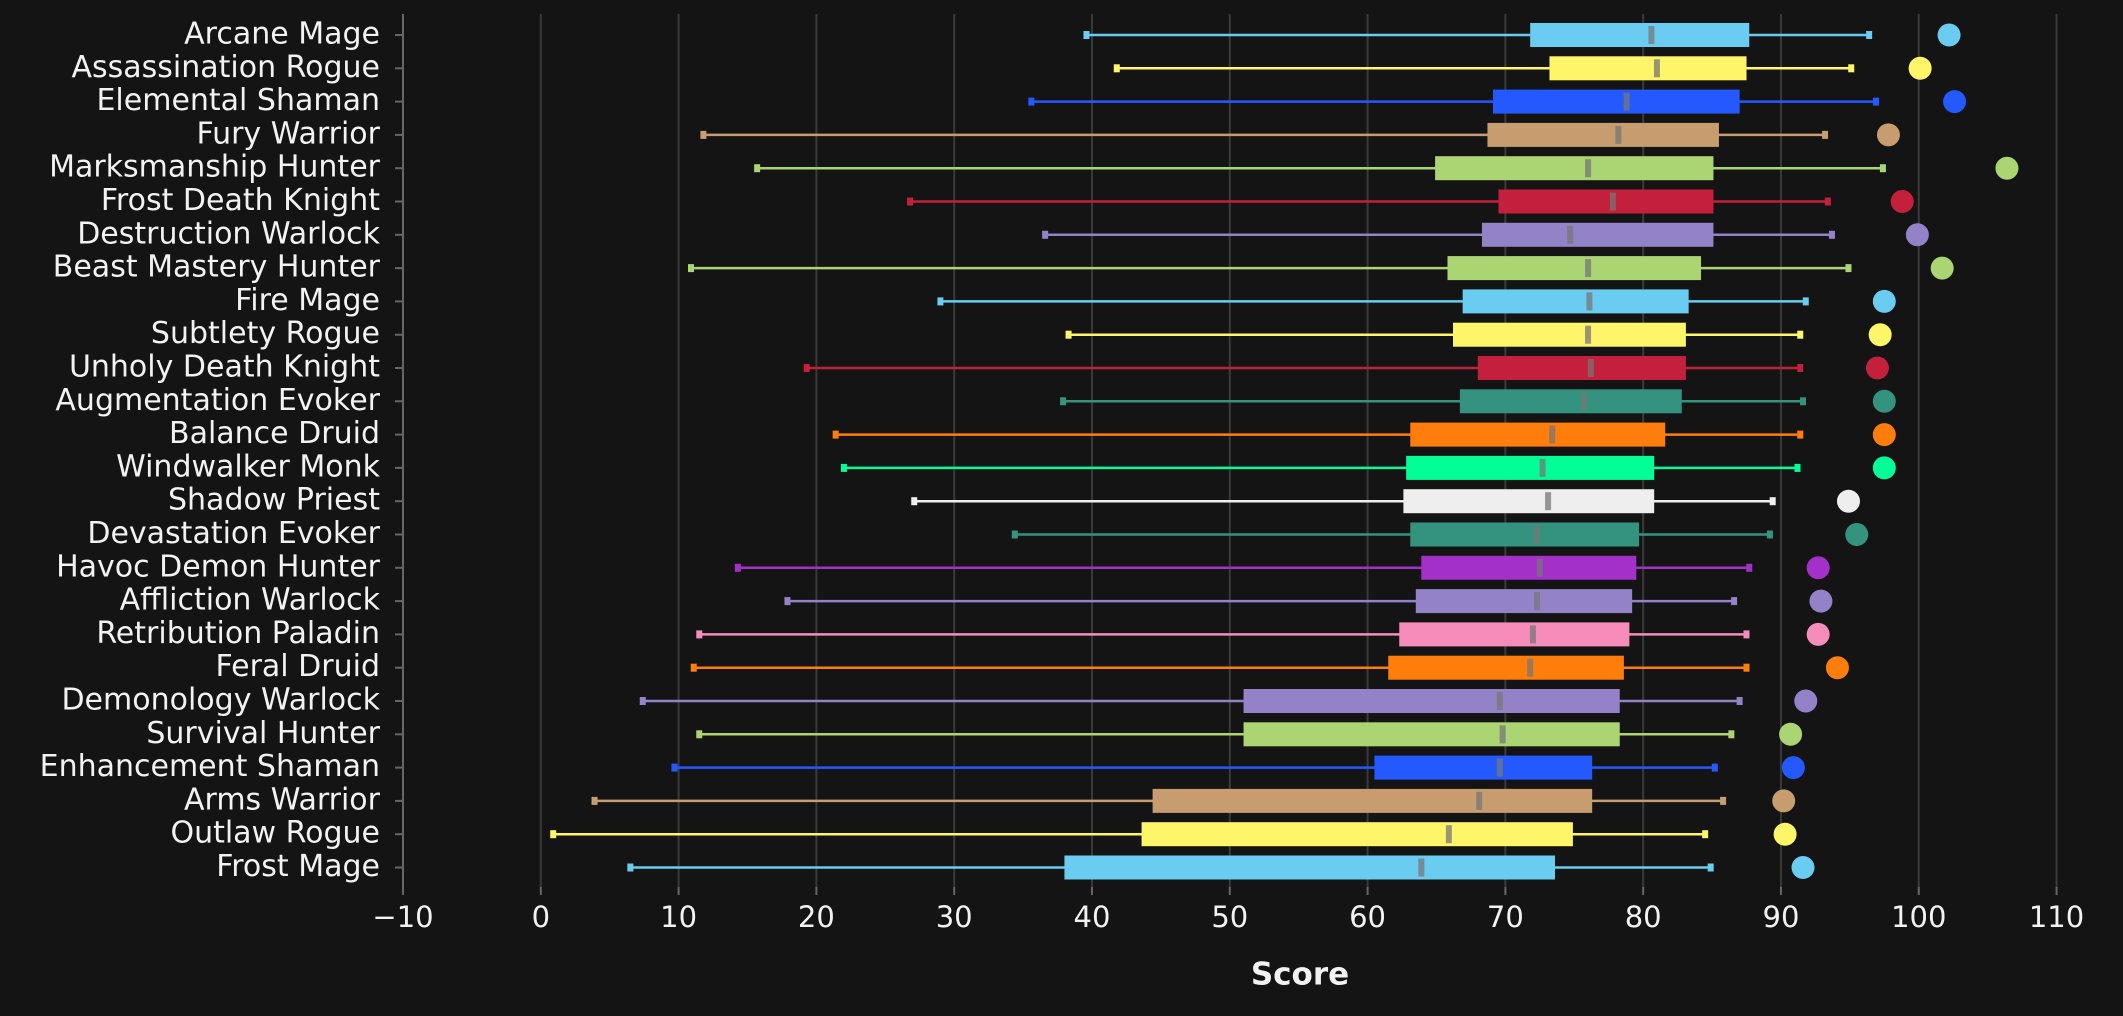 Image resolution: width=2123 pixels, height=1016 pixels. What do you see at coordinates (678, 917) in the screenshot?
I see `x-tick-label: 10` at bounding box center [678, 917].